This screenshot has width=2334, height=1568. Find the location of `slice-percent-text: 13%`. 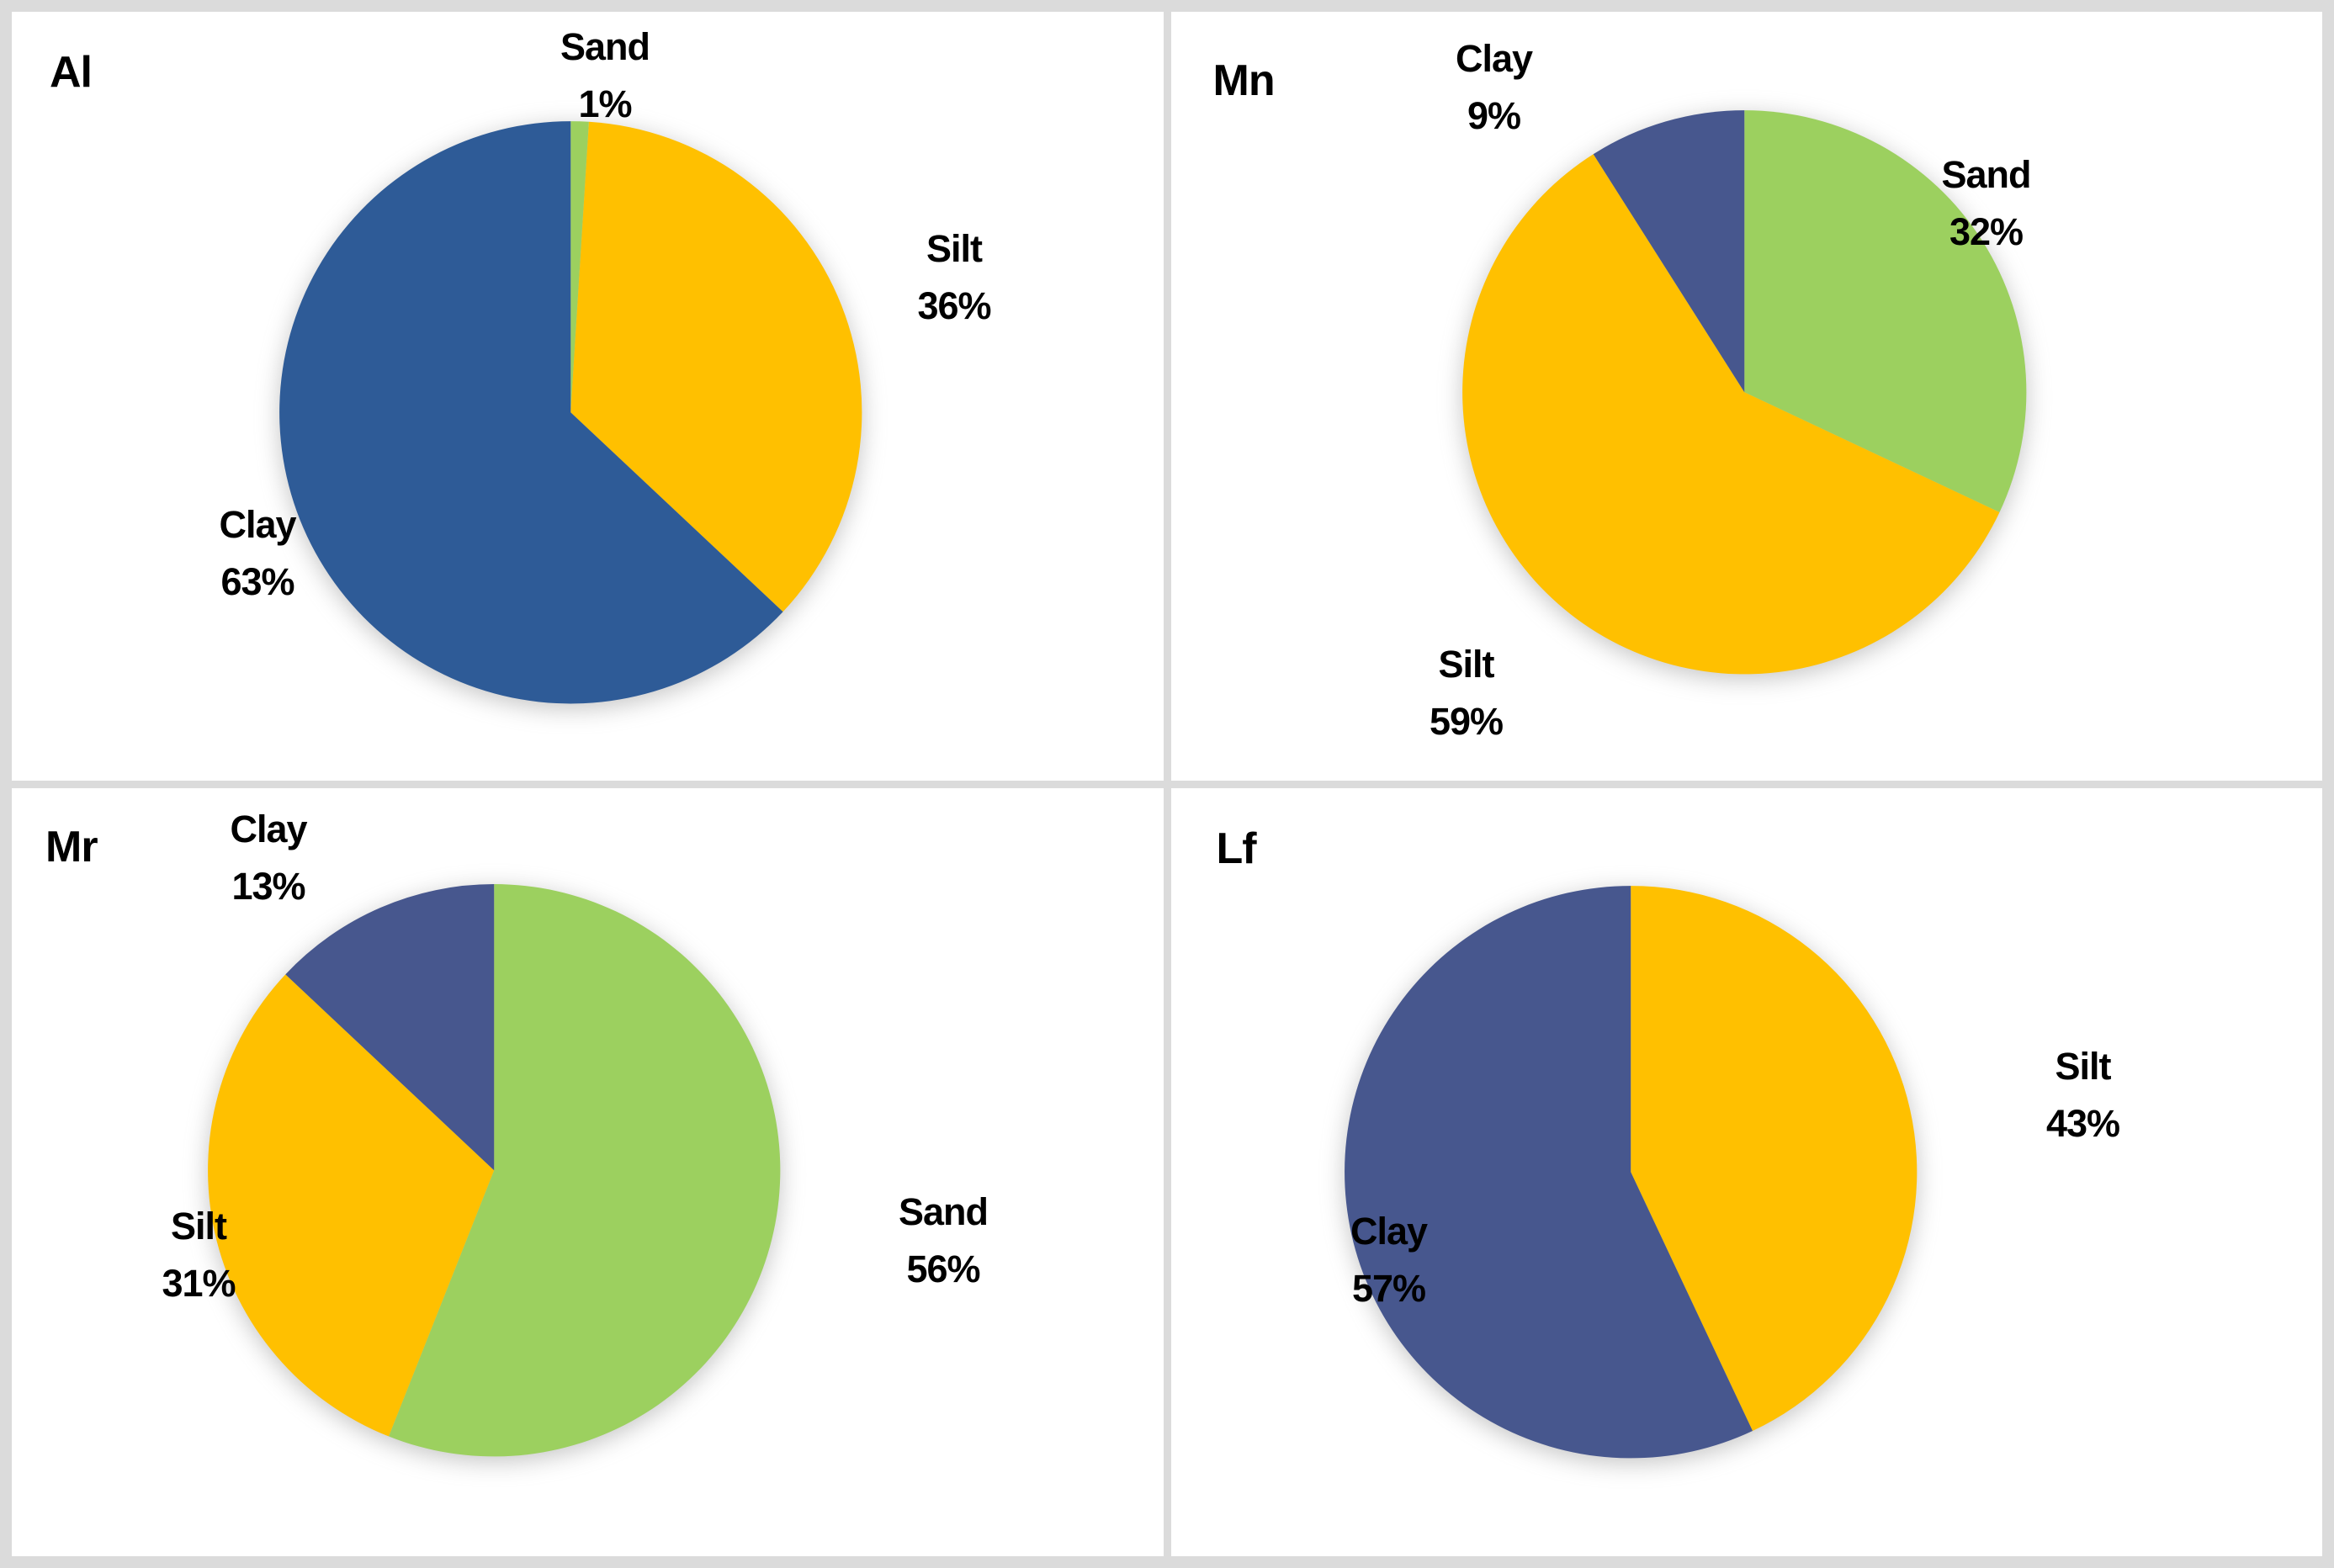

slice-percent-text: 13% is located at coordinates (268, 886).